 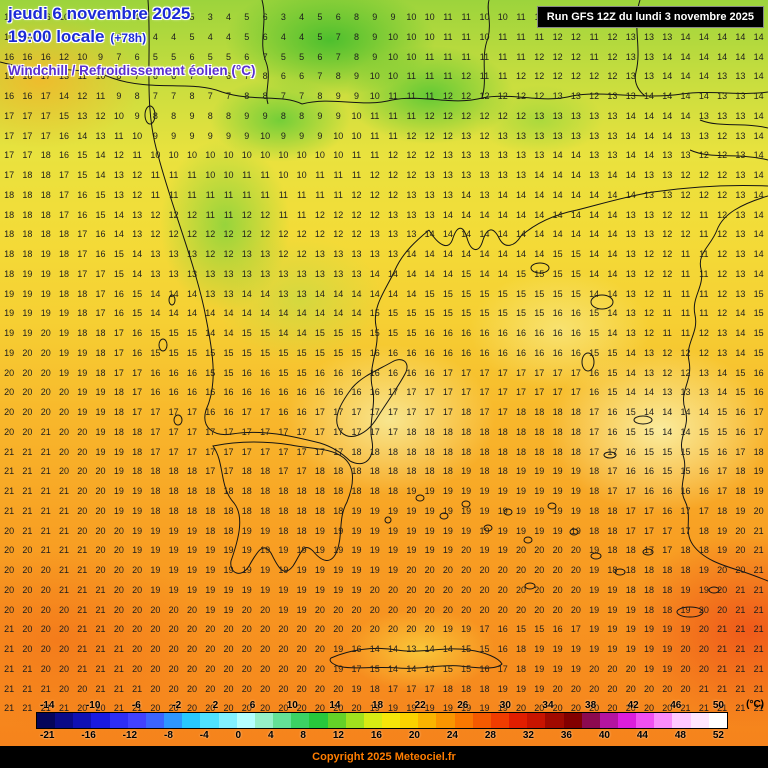 What do you see at coordinates (192, 56) in the screenshot?
I see `windchill-value: 6` at bounding box center [192, 56].